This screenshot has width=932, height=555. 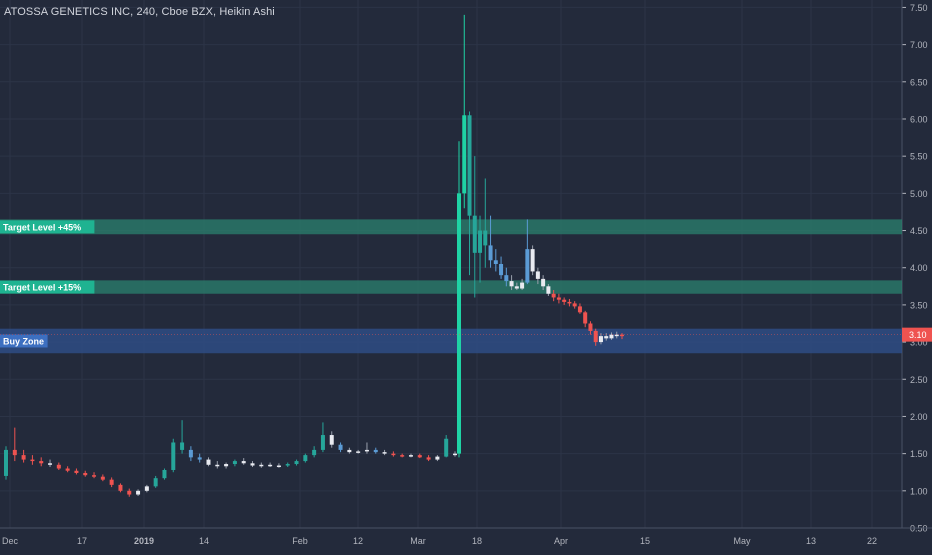 What do you see at coordinates (144, 541) in the screenshot?
I see `x-tick-label: 2019` at bounding box center [144, 541].